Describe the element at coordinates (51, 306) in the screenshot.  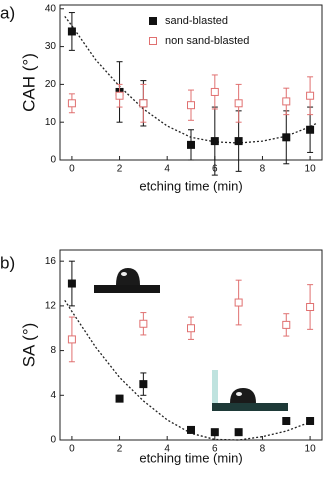
I see `y-tick-label: 12` at that location.